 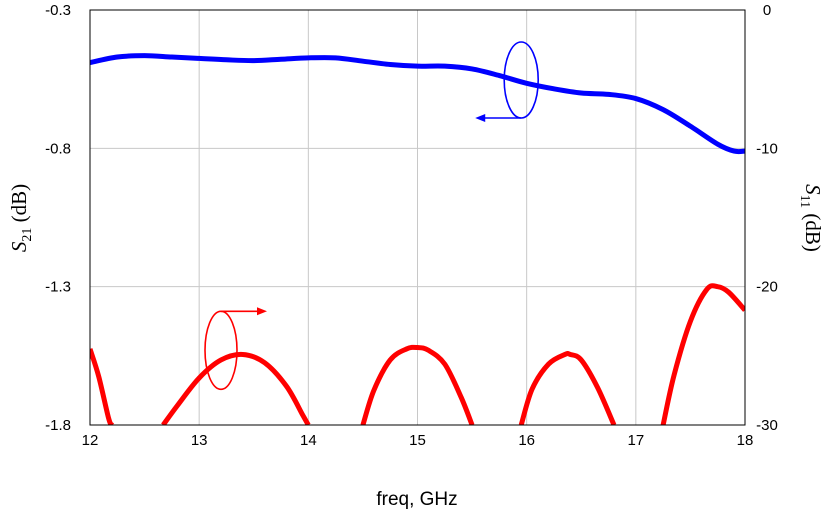 I want to click on left-y-tick-label: -0.3, so click(x=58, y=10).